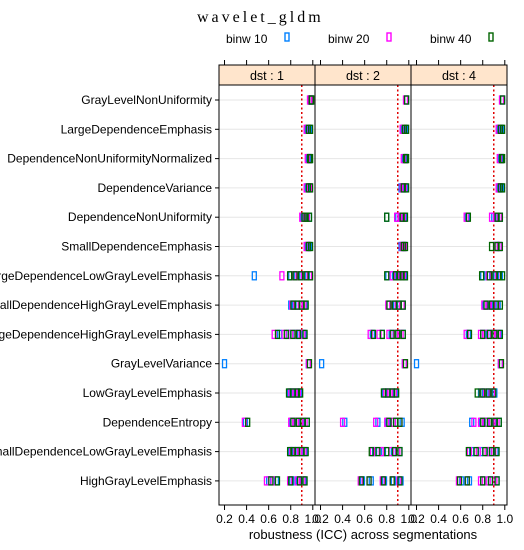 This screenshot has height=550, width=524. Describe the element at coordinates (438, 519) in the screenshot. I see `x-tick-label: 0.4` at that location.